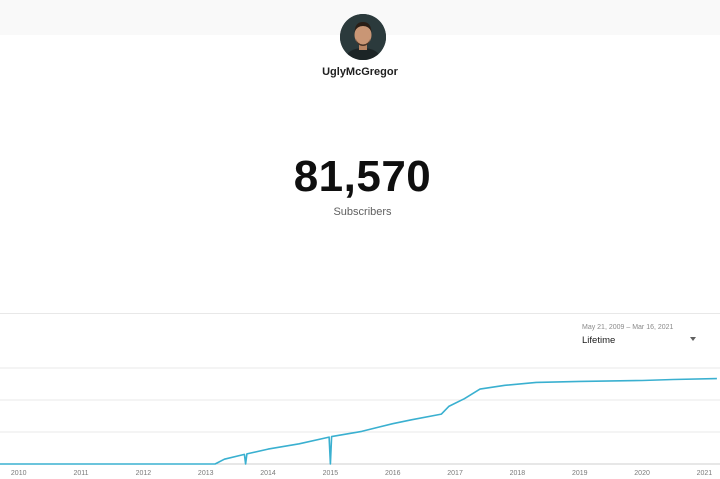  I want to click on x-tick-label: 2010, so click(19, 473).